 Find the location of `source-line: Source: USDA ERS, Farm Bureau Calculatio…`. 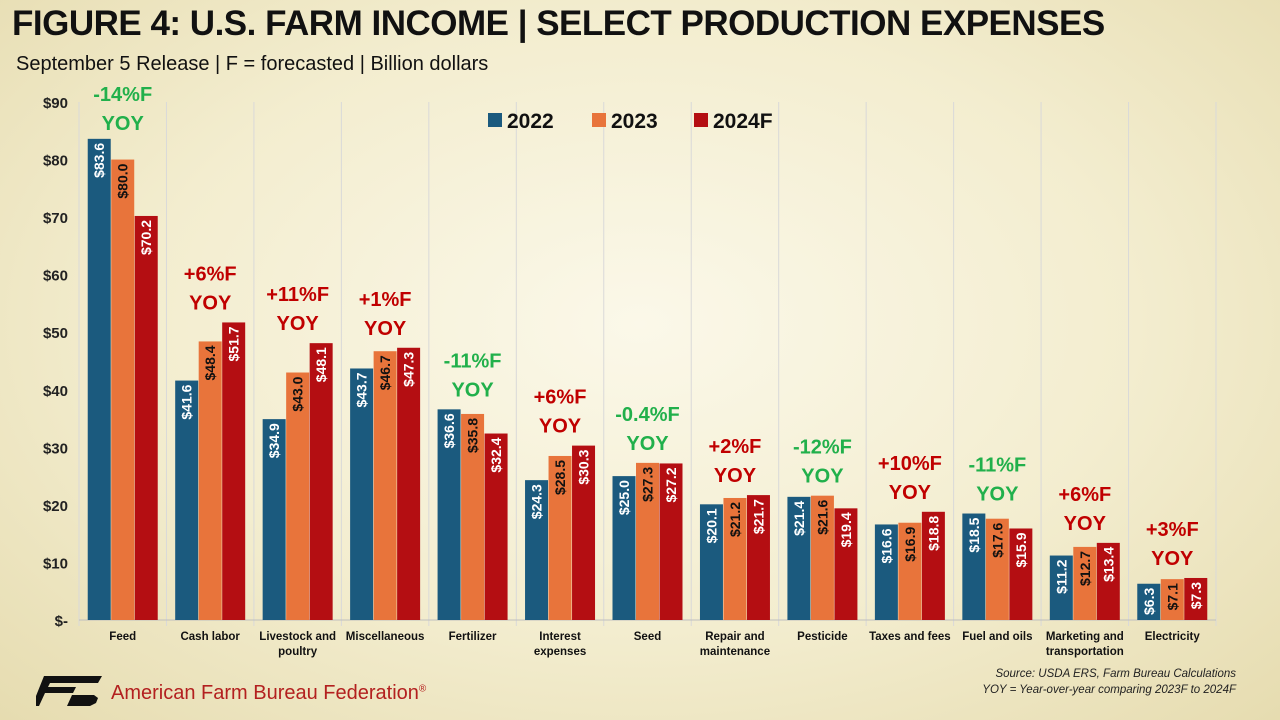

source-line: Source: USDA ERS, Farm Bureau Calculatio… is located at coordinates (1115, 674).